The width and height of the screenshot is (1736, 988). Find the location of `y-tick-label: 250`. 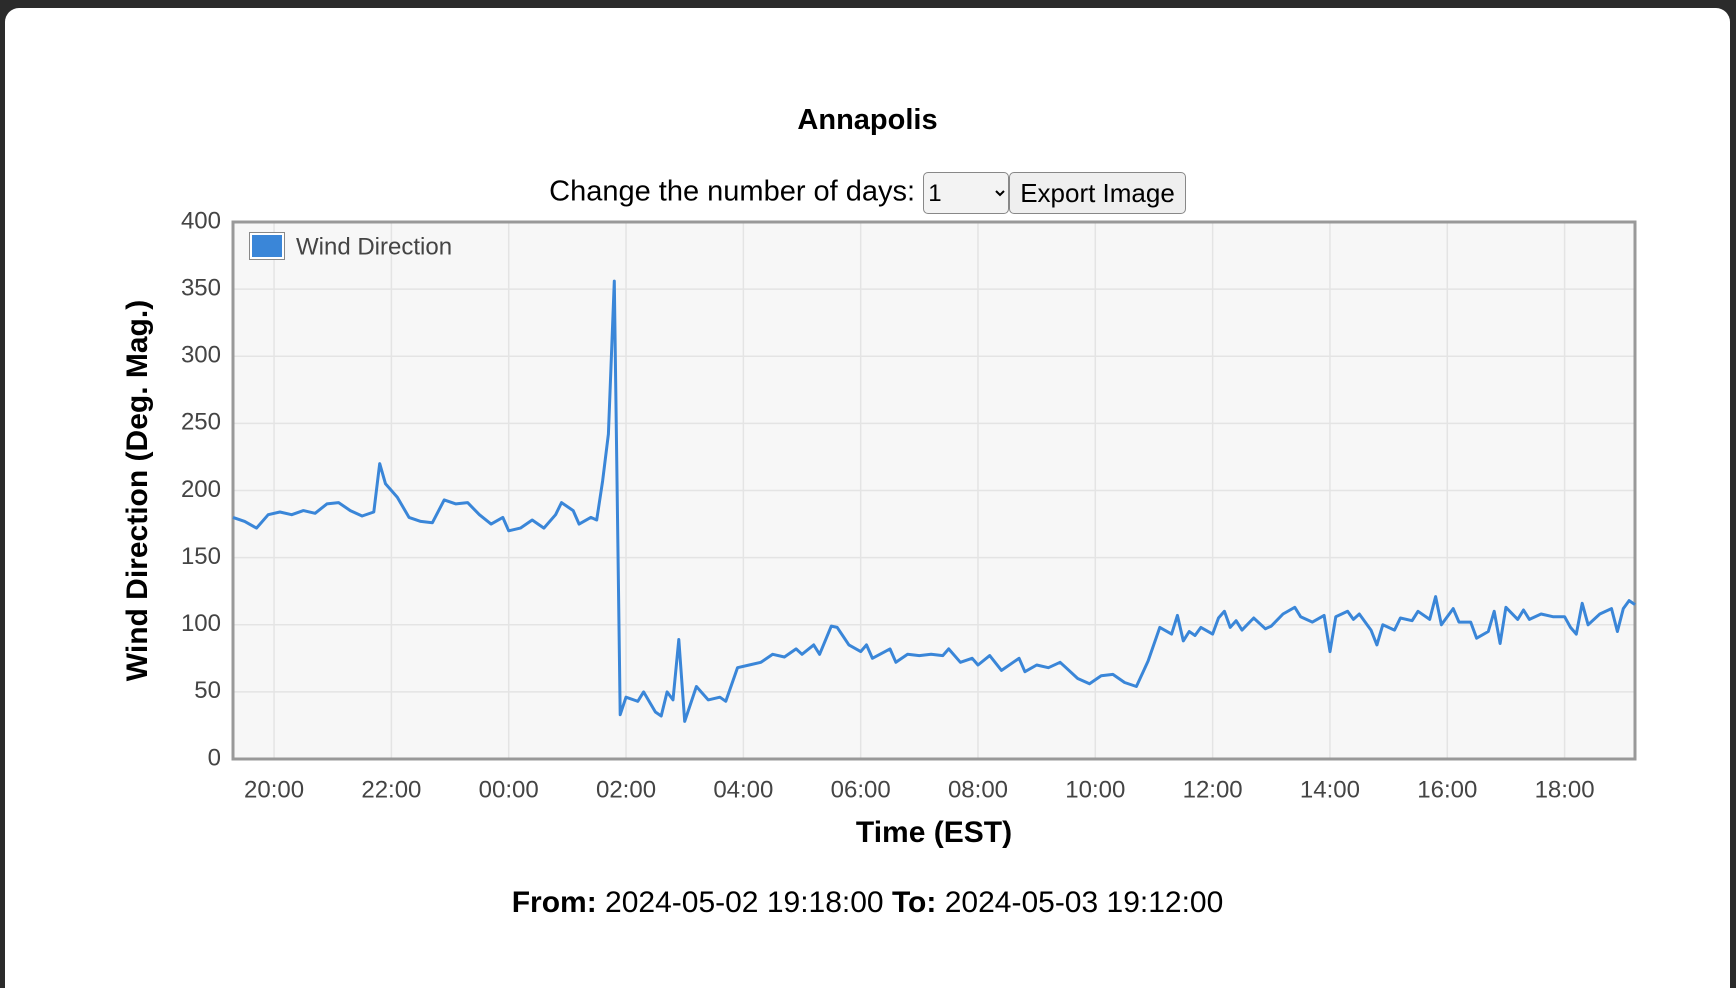

y-tick-label: 250 is located at coordinates (201, 422).